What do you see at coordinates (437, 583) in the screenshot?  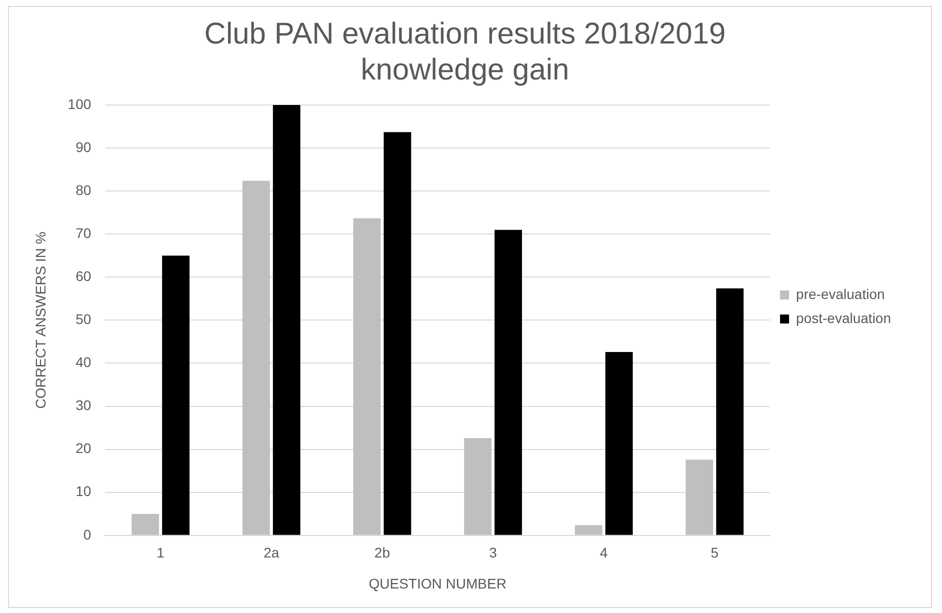 I see `x-axis-title: QUESTION NUMBER` at bounding box center [437, 583].